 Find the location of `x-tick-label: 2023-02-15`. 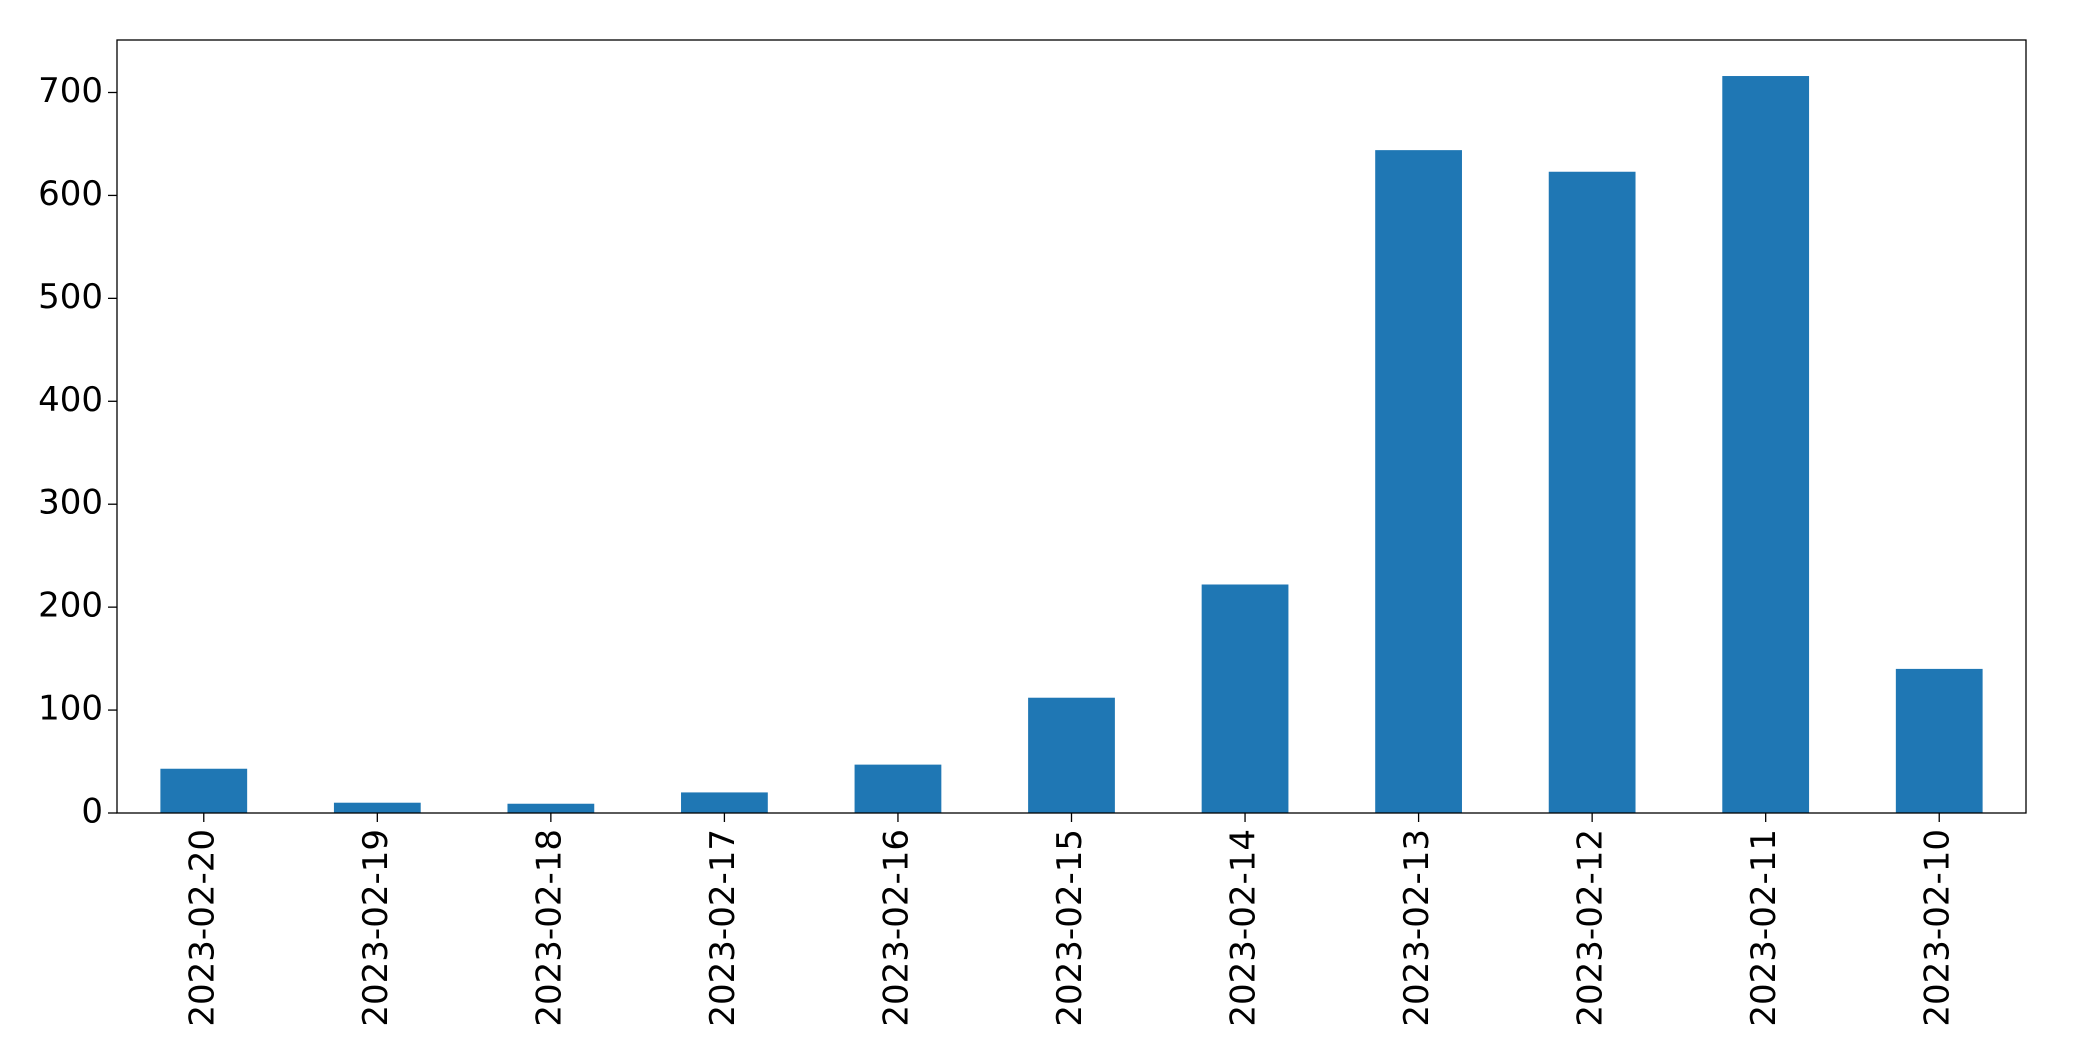

x-tick-label: 2023-02-15 is located at coordinates (1070, 928).